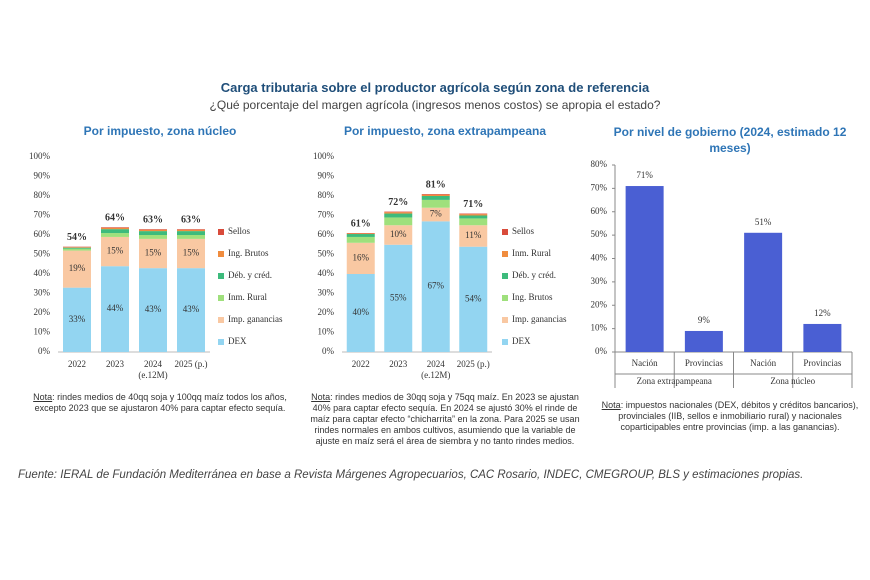  What do you see at coordinates (704, 320) in the screenshot?
I see `value-label: 9%` at bounding box center [704, 320].